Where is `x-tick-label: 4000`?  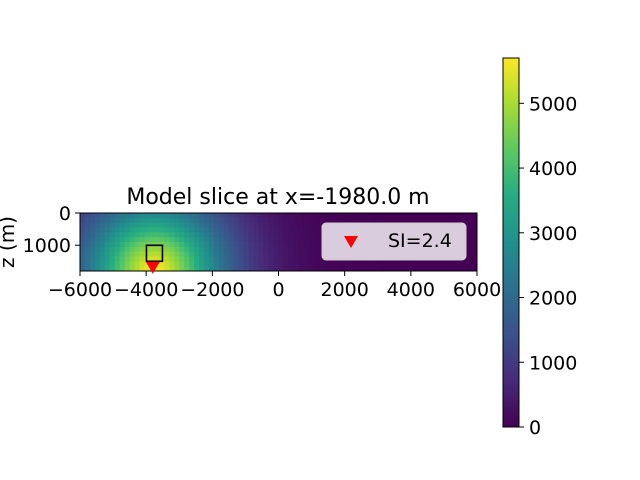 x-tick-label: 4000 is located at coordinates (411, 290).